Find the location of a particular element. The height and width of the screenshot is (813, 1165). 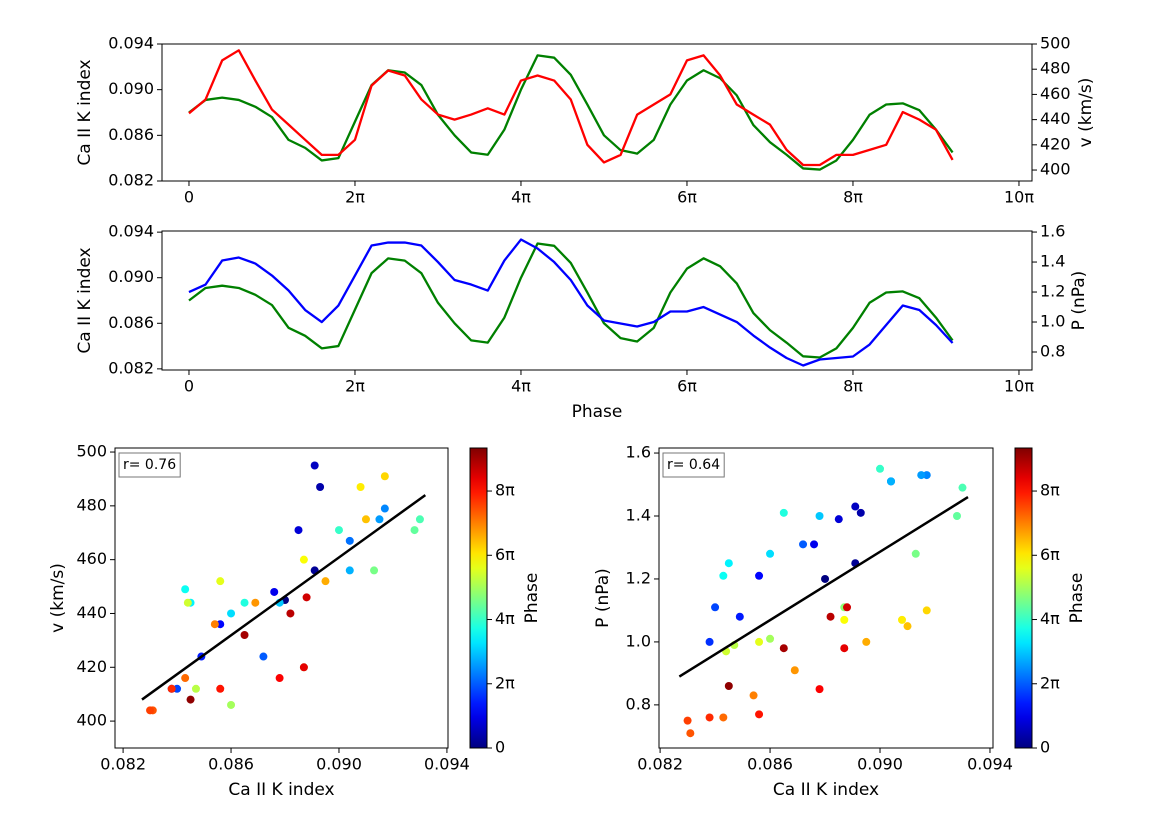

annotation: r= 0.64 is located at coordinates (693, 465).